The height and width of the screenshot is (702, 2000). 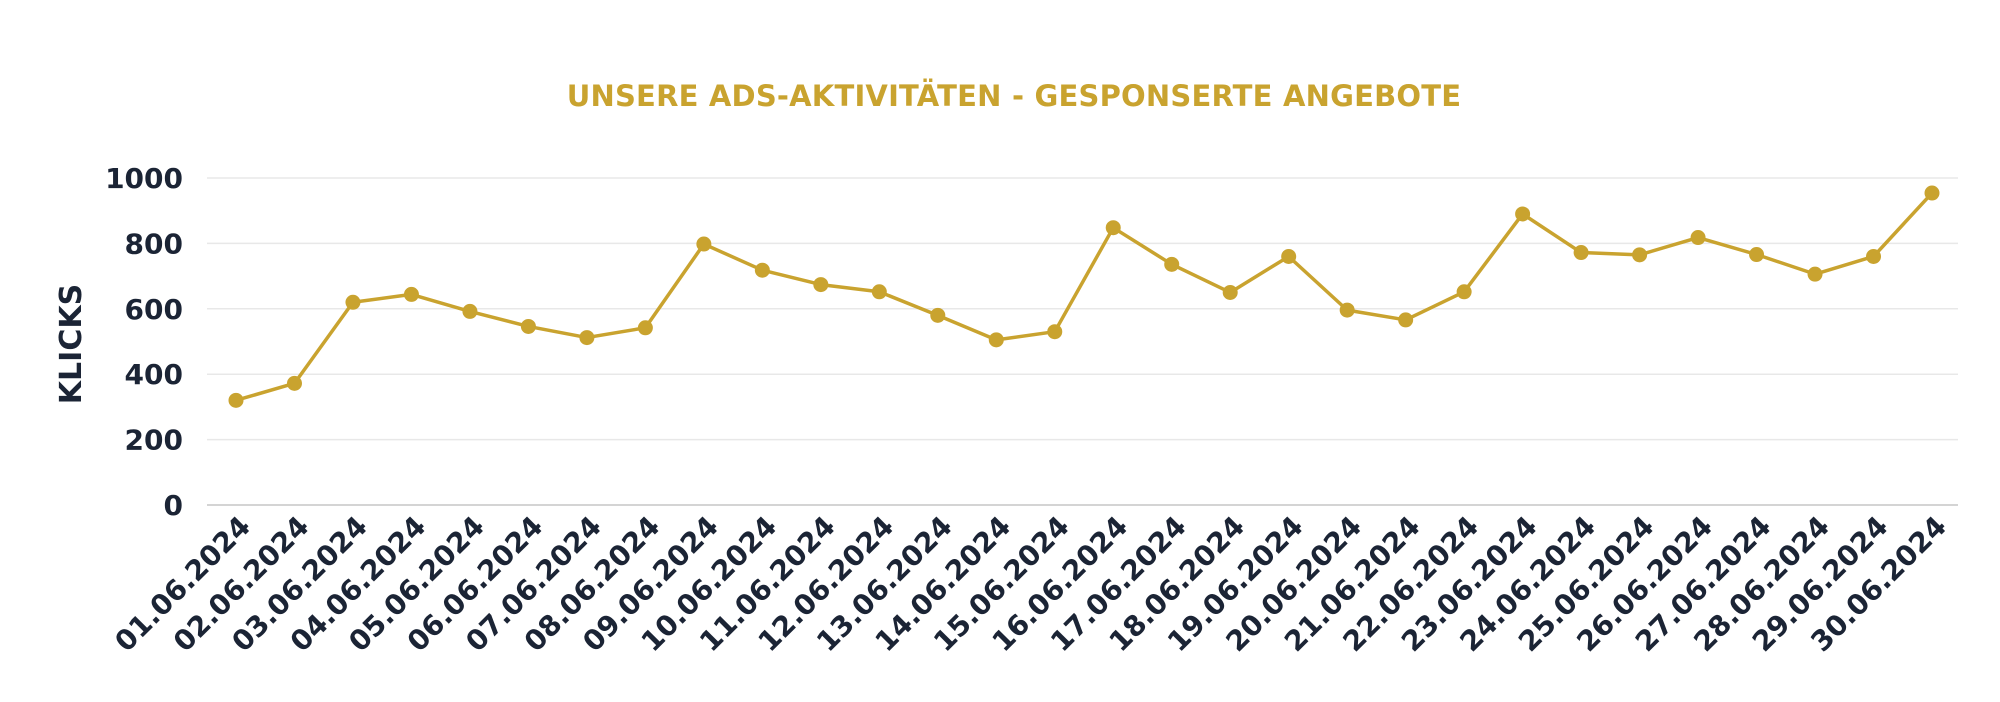 I want to click on y-tick-label: 0, so click(x=173, y=505).